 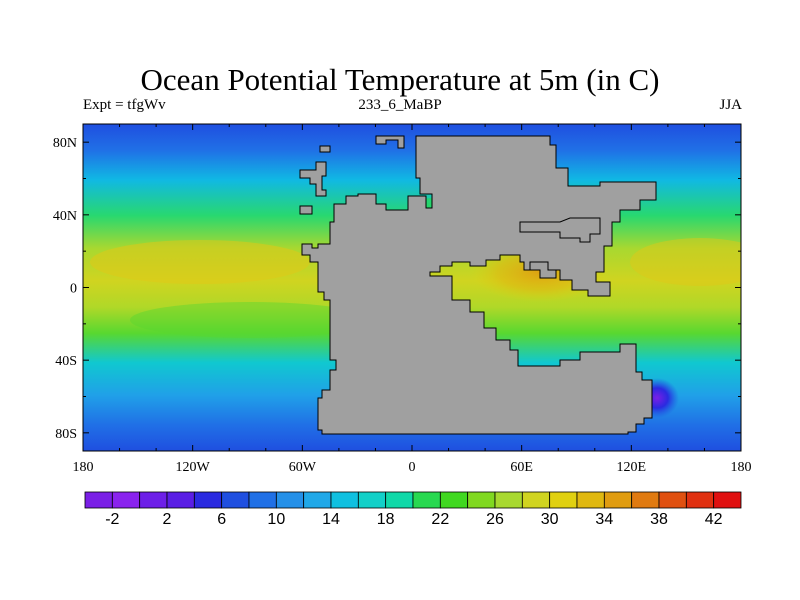 What do you see at coordinates (730, 105) in the screenshot?
I see `season-label: JJA` at bounding box center [730, 105].